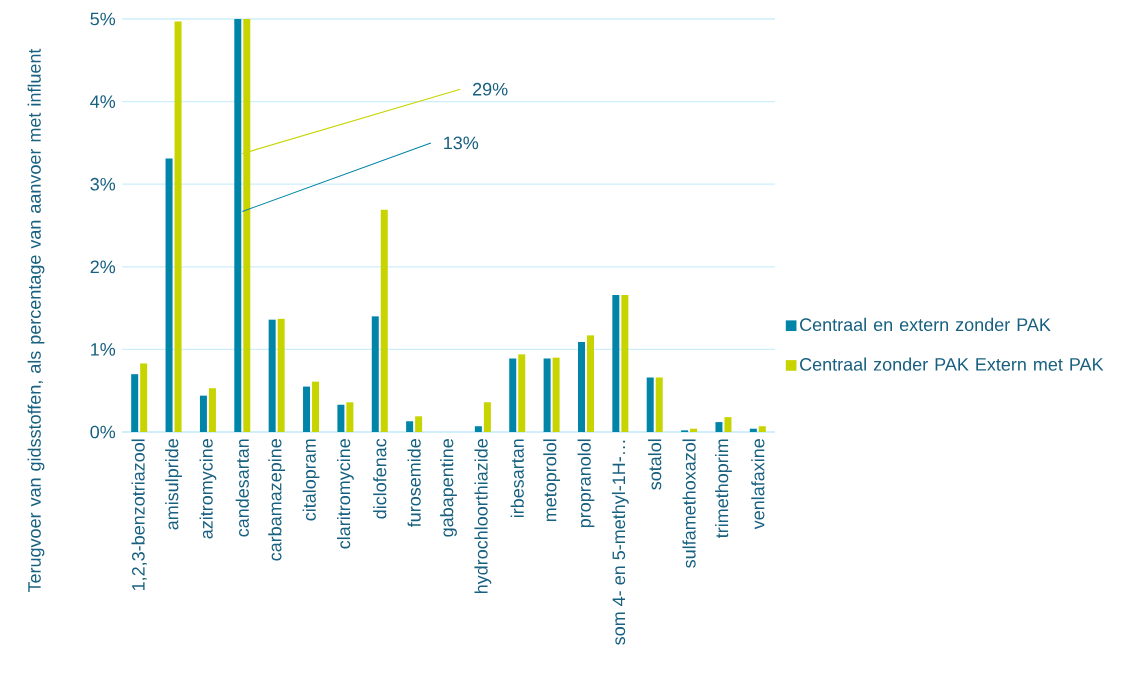 The width and height of the screenshot is (1142, 686). I want to click on legend-label: Centraal en extern zonder PAK, so click(925, 324).